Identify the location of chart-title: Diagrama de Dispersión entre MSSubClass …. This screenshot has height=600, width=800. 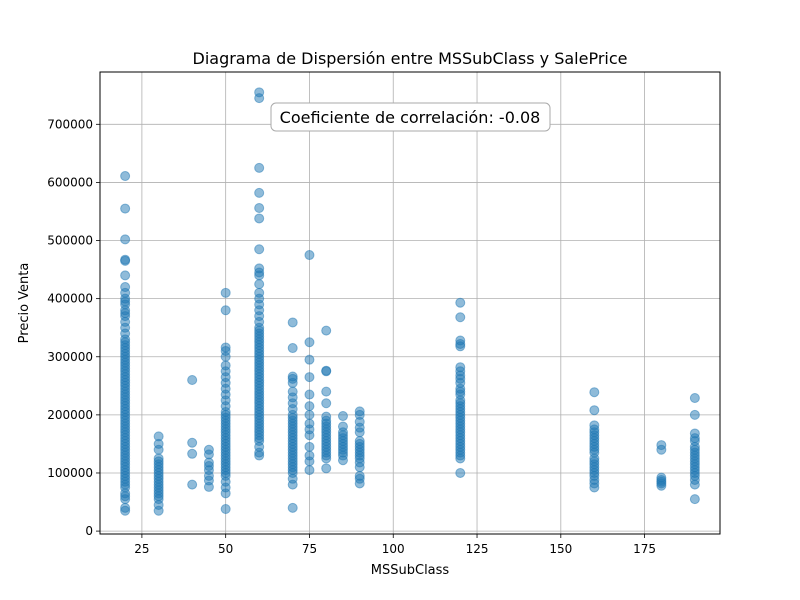
(410, 58).